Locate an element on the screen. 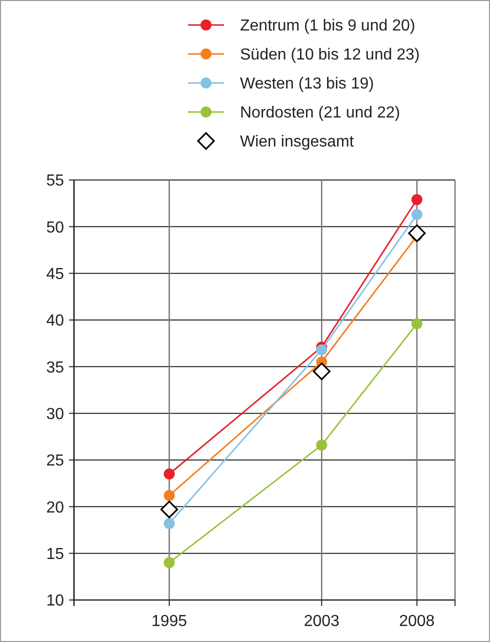 The height and width of the screenshot is (642, 490). legend-label: Nordosten (21 und 22) is located at coordinates (320, 113).